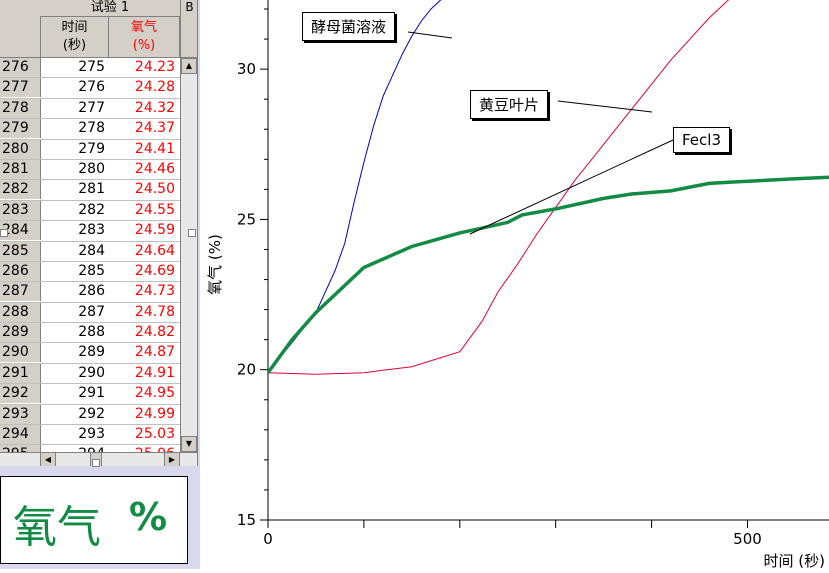 The width and height of the screenshot is (829, 573). I want to click on row-index: 287, so click(20, 291).